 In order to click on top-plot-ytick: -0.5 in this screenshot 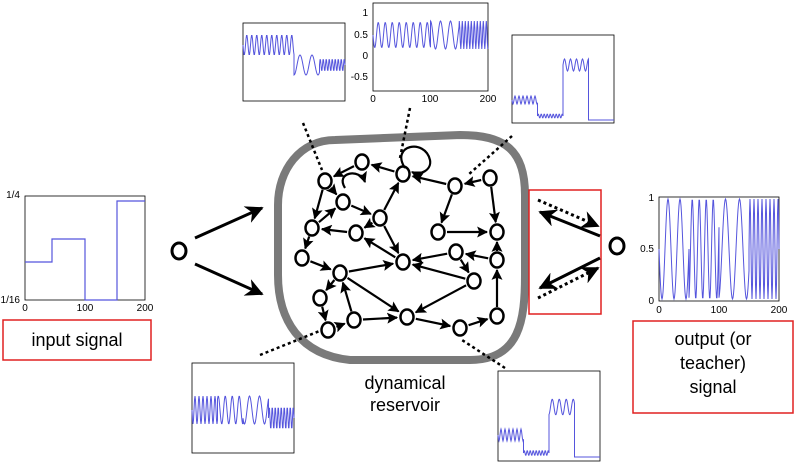, I will do `click(360, 77)`.